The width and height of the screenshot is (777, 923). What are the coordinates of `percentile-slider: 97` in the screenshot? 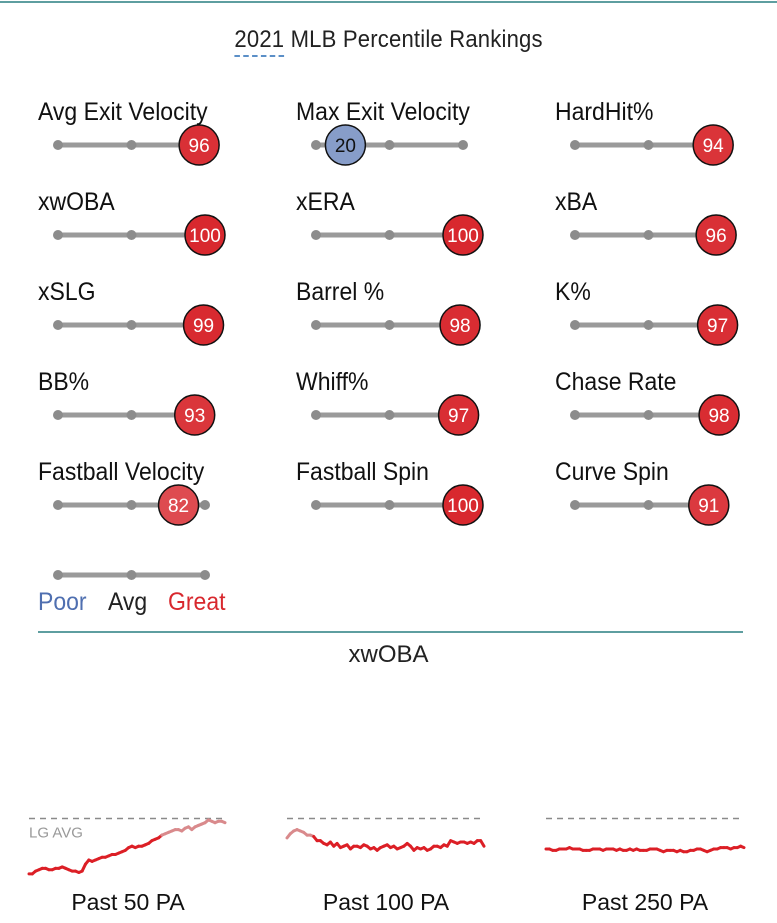 It's located at (395, 415).